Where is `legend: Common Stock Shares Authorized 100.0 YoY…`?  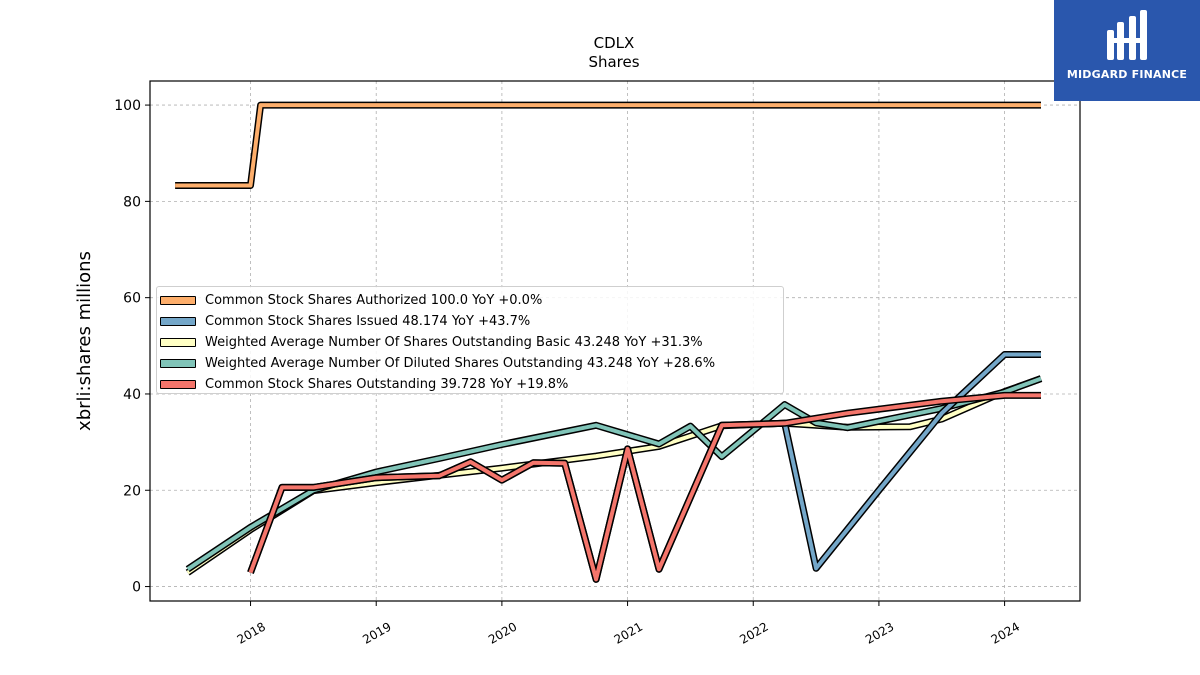
legend: Common Stock Shares Authorized 100.0 YoY… is located at coordinates (470, 340).